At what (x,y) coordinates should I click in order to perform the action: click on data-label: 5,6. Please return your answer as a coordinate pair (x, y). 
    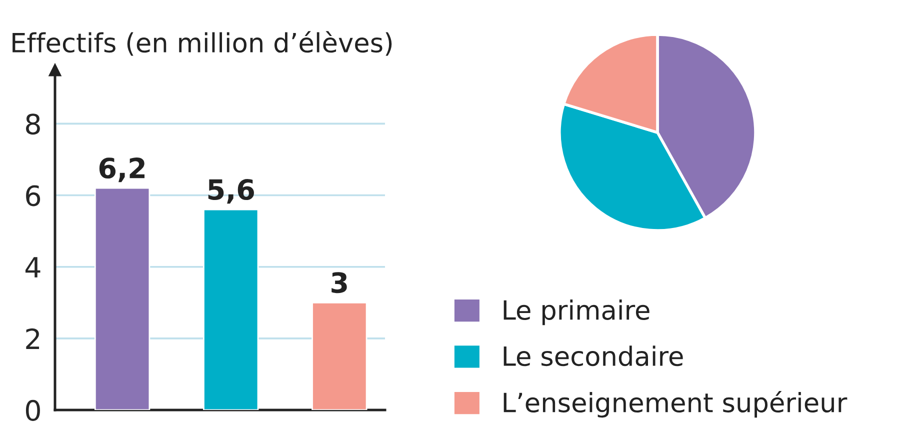
    Looking at the image, I should click on (231, 191).